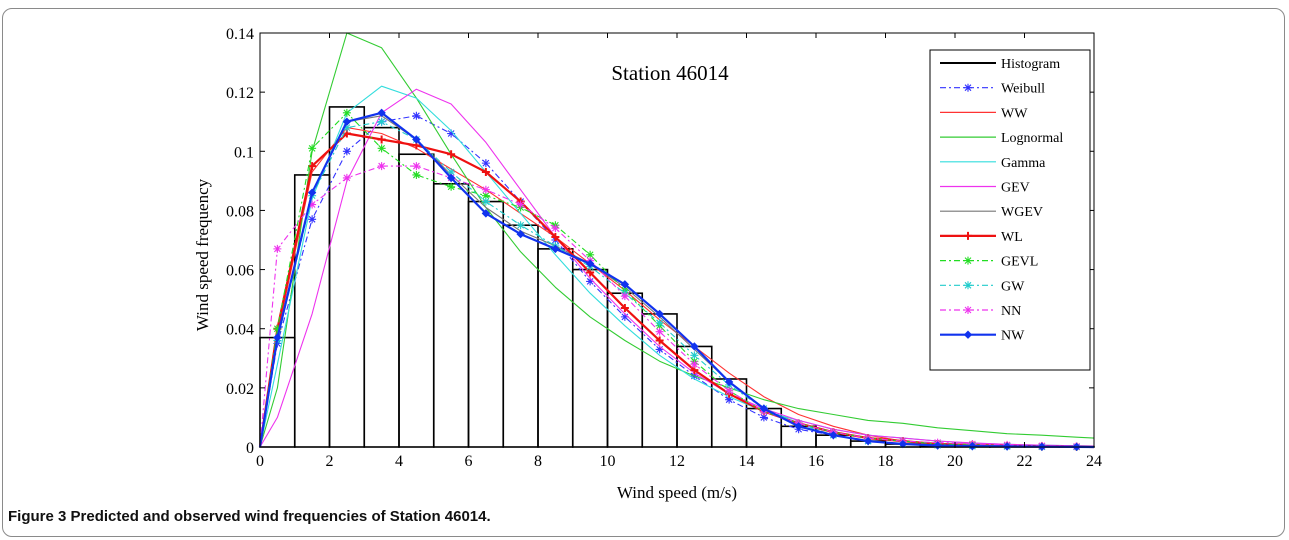 This screenshot has width=1289, height=540. I want to click on y-tick-label: 0.04, so click(240, 330).